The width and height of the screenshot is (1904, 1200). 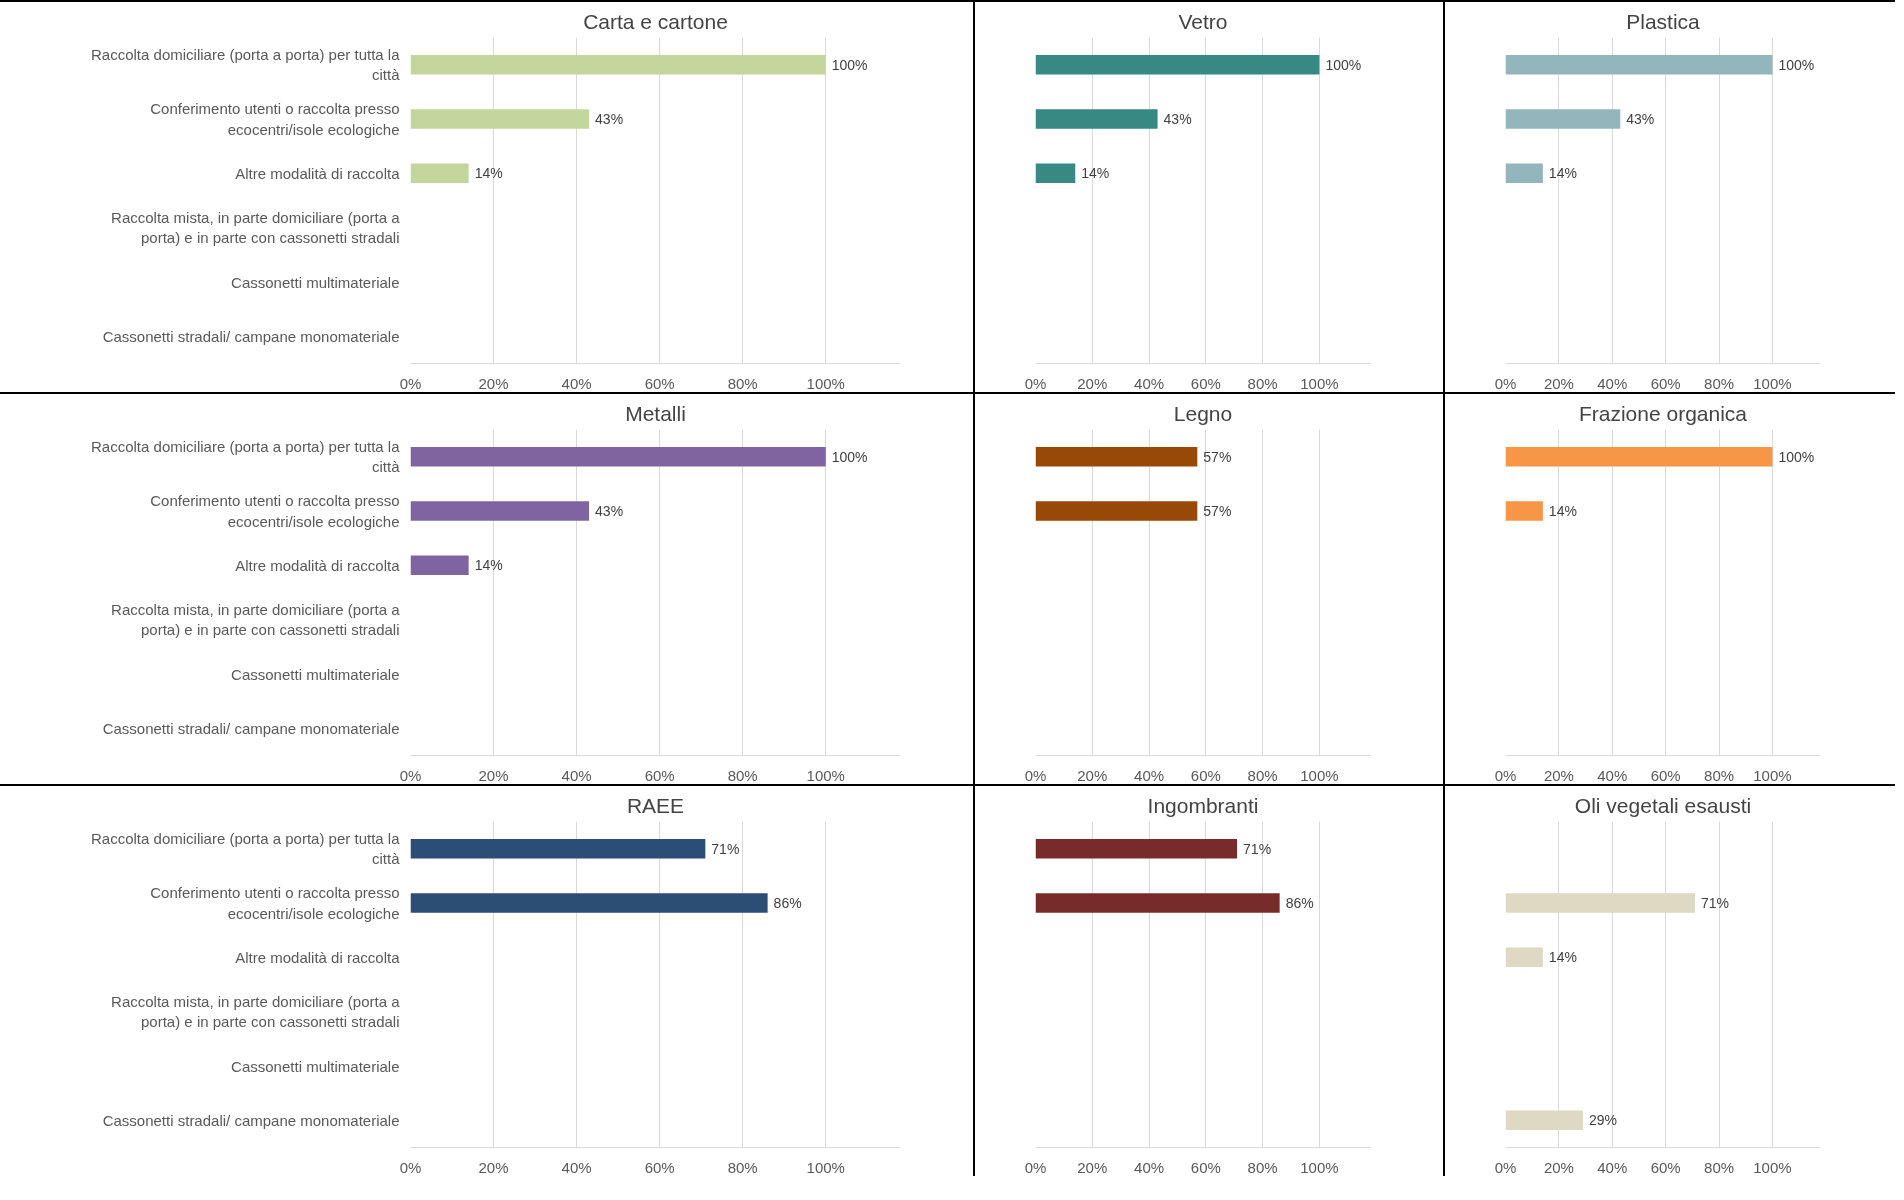 What do you see at coordinates (1663, 21) in the screenshot?
I see `chart-title: Plastica` at bounding box center [1663, 21].